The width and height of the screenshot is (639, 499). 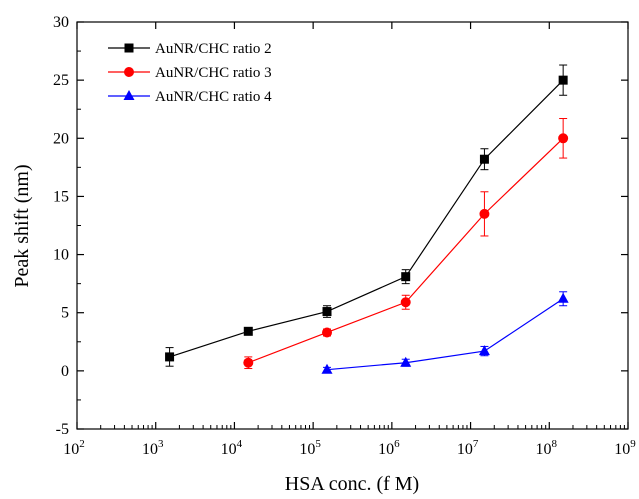 What do you see at coordinates (352, 484) in the screenshot?
I see `x-axis-title: HSA conc. (f M)` at bounding box center [352, 484].